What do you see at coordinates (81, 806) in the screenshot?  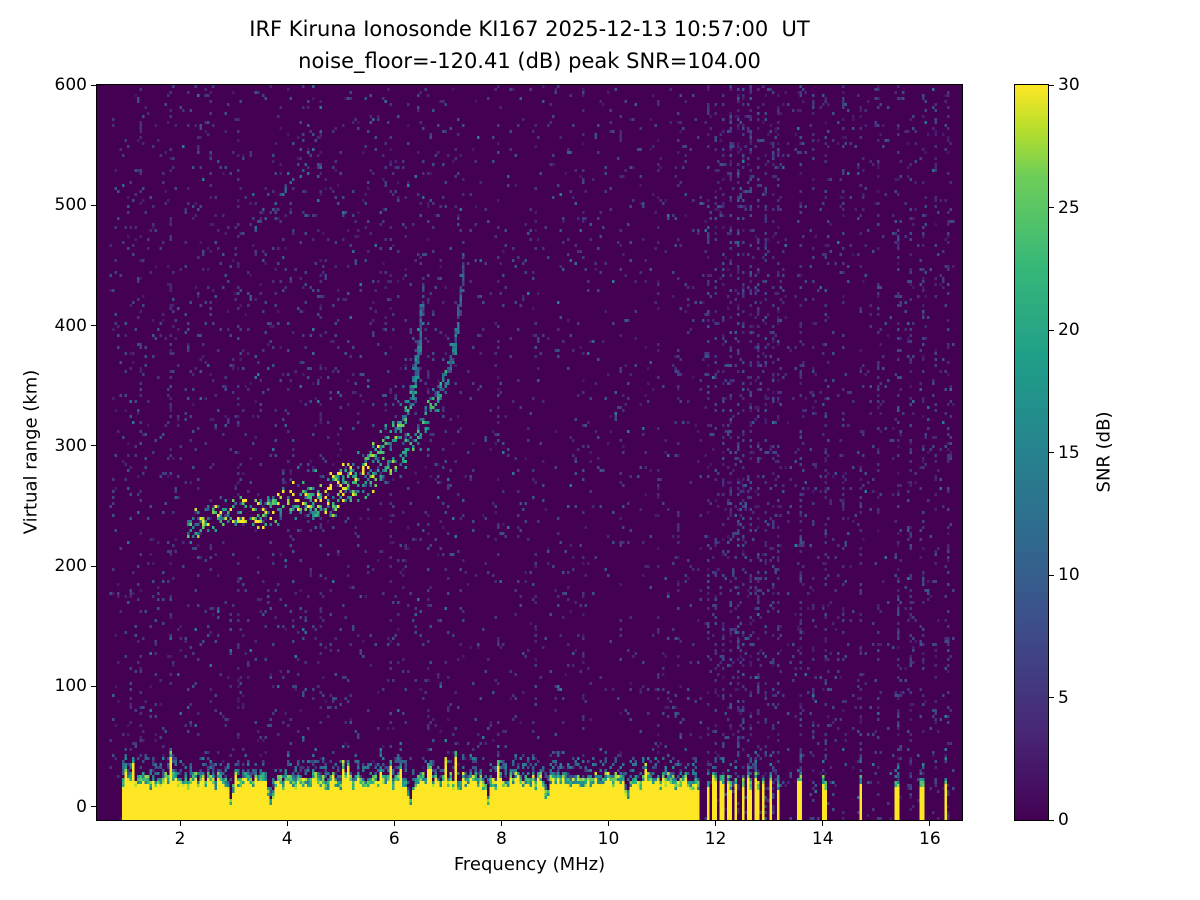 I see `y-tick-label: 0` at bounding box center [81, 806].